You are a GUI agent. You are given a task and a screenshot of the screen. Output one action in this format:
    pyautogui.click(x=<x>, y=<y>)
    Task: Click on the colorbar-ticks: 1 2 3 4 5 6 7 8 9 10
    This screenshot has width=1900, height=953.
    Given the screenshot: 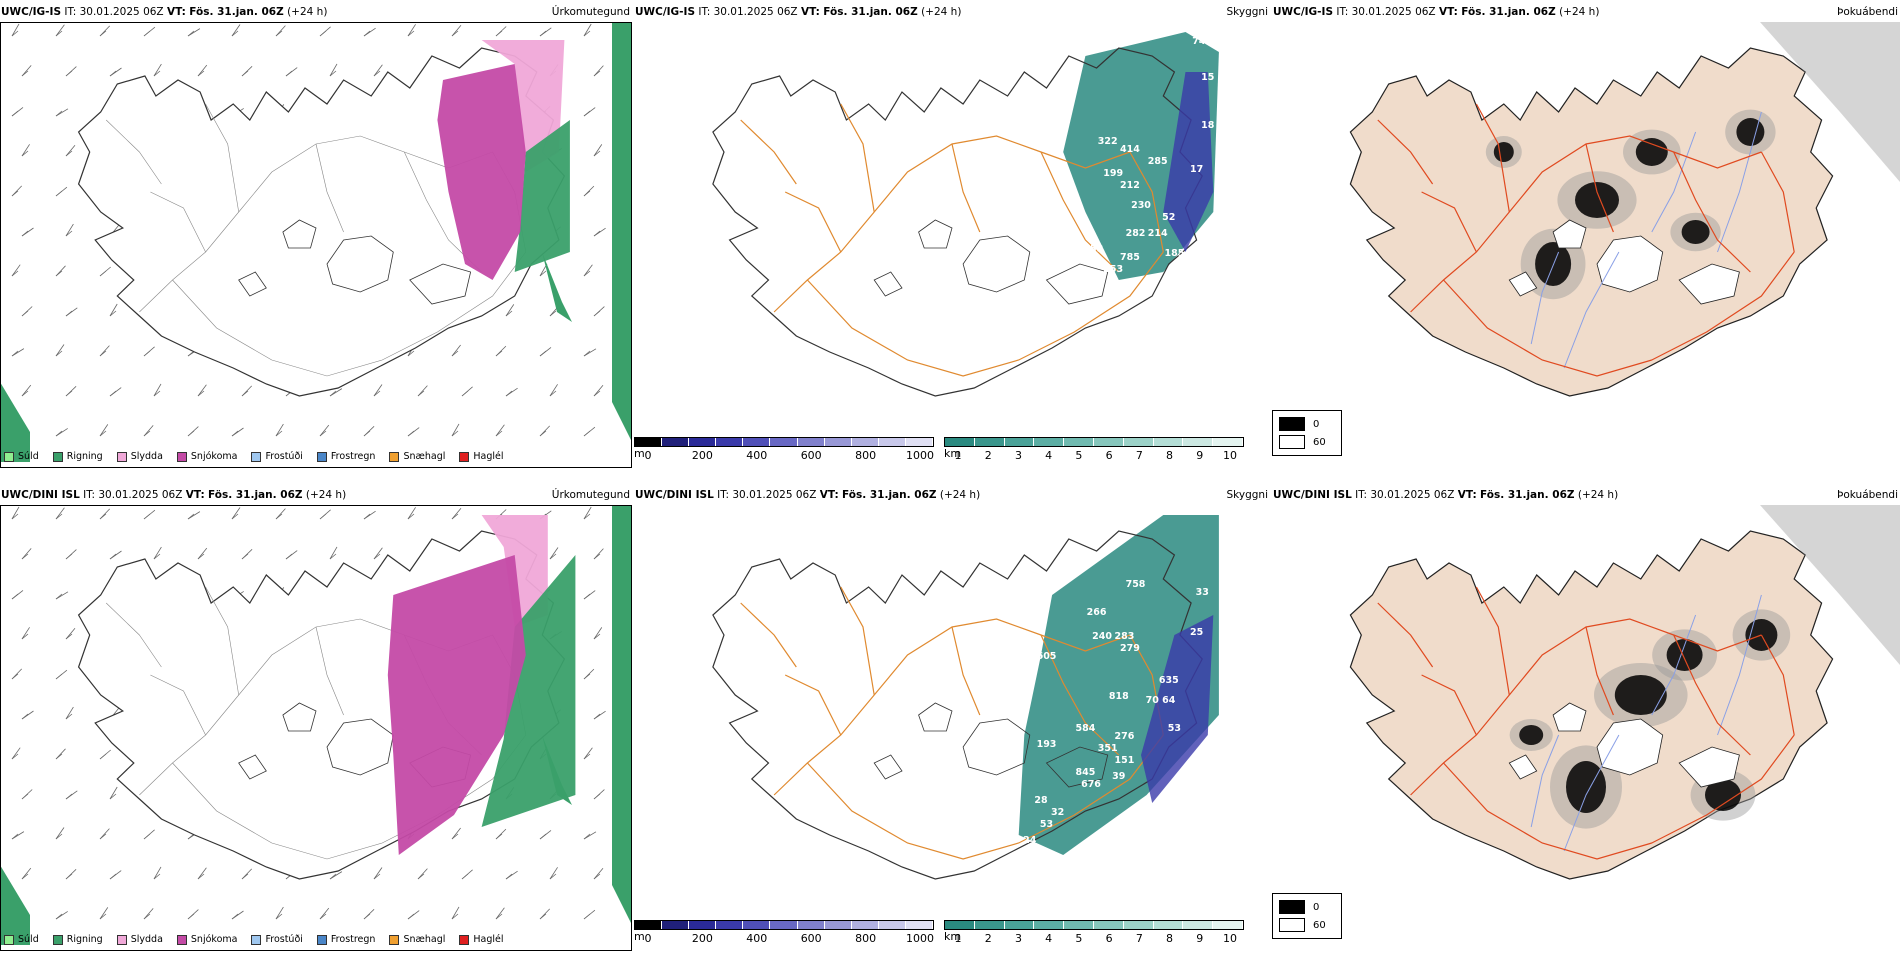 What is the action you would take?
    pyautogui.click(x=1099, y=454)
    